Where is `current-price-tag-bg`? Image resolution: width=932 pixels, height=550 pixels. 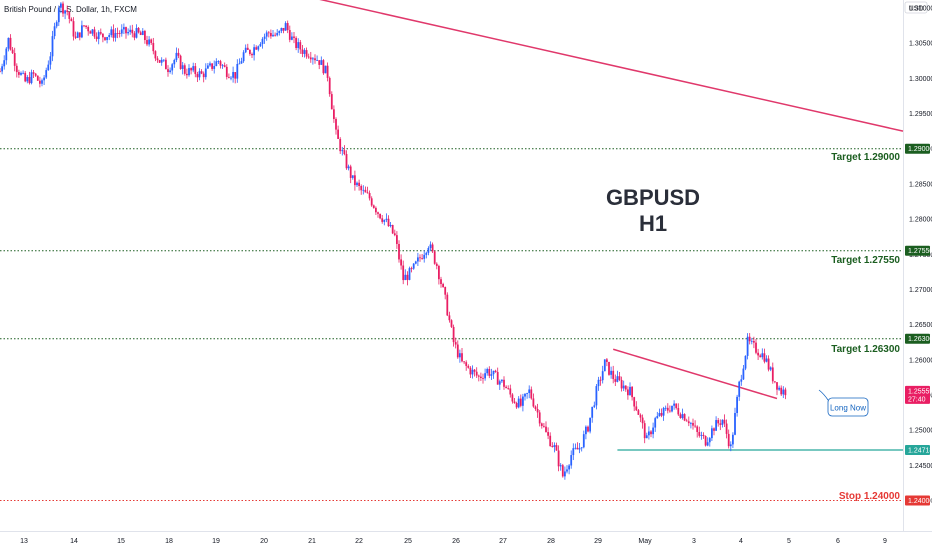
current-price-tag-bg is located at coordinates (917, 394).